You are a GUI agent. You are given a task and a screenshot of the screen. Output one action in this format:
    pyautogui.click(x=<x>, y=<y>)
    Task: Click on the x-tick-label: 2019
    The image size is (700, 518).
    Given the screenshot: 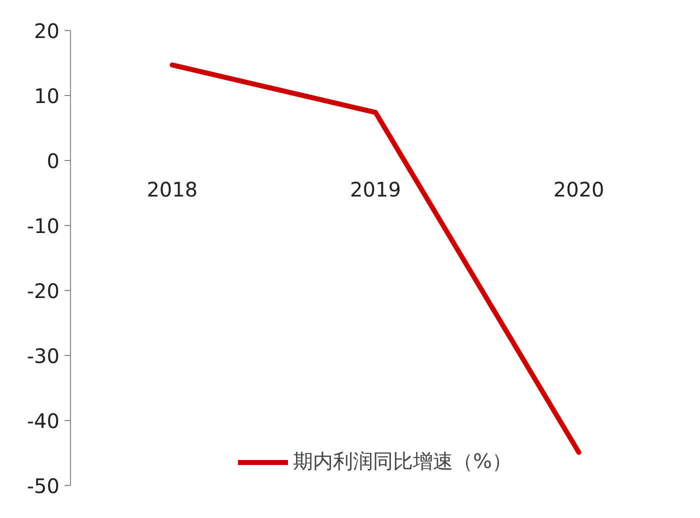 What is the action you would take?
    pyautogui.click(x=375, y=190)
    